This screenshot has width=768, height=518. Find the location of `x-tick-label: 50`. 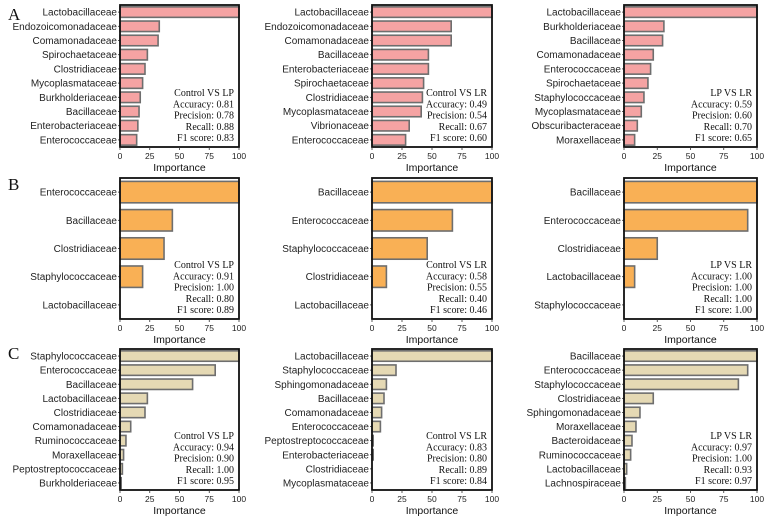

x-tick-label: 50 is located at coordinates (180, 499).